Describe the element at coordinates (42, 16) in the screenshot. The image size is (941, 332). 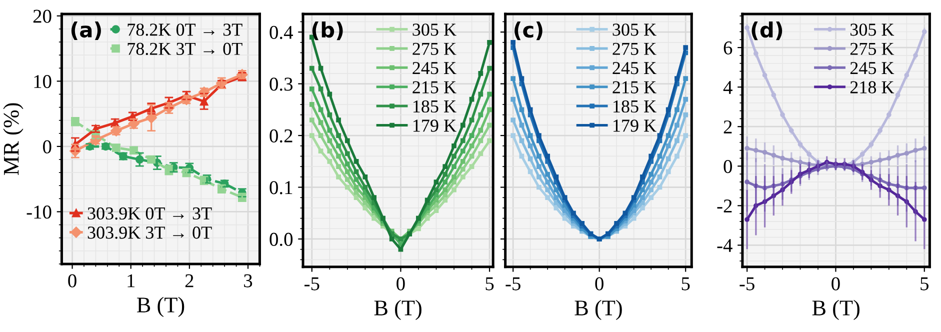
I see `y-tick-label: 20` at that location.